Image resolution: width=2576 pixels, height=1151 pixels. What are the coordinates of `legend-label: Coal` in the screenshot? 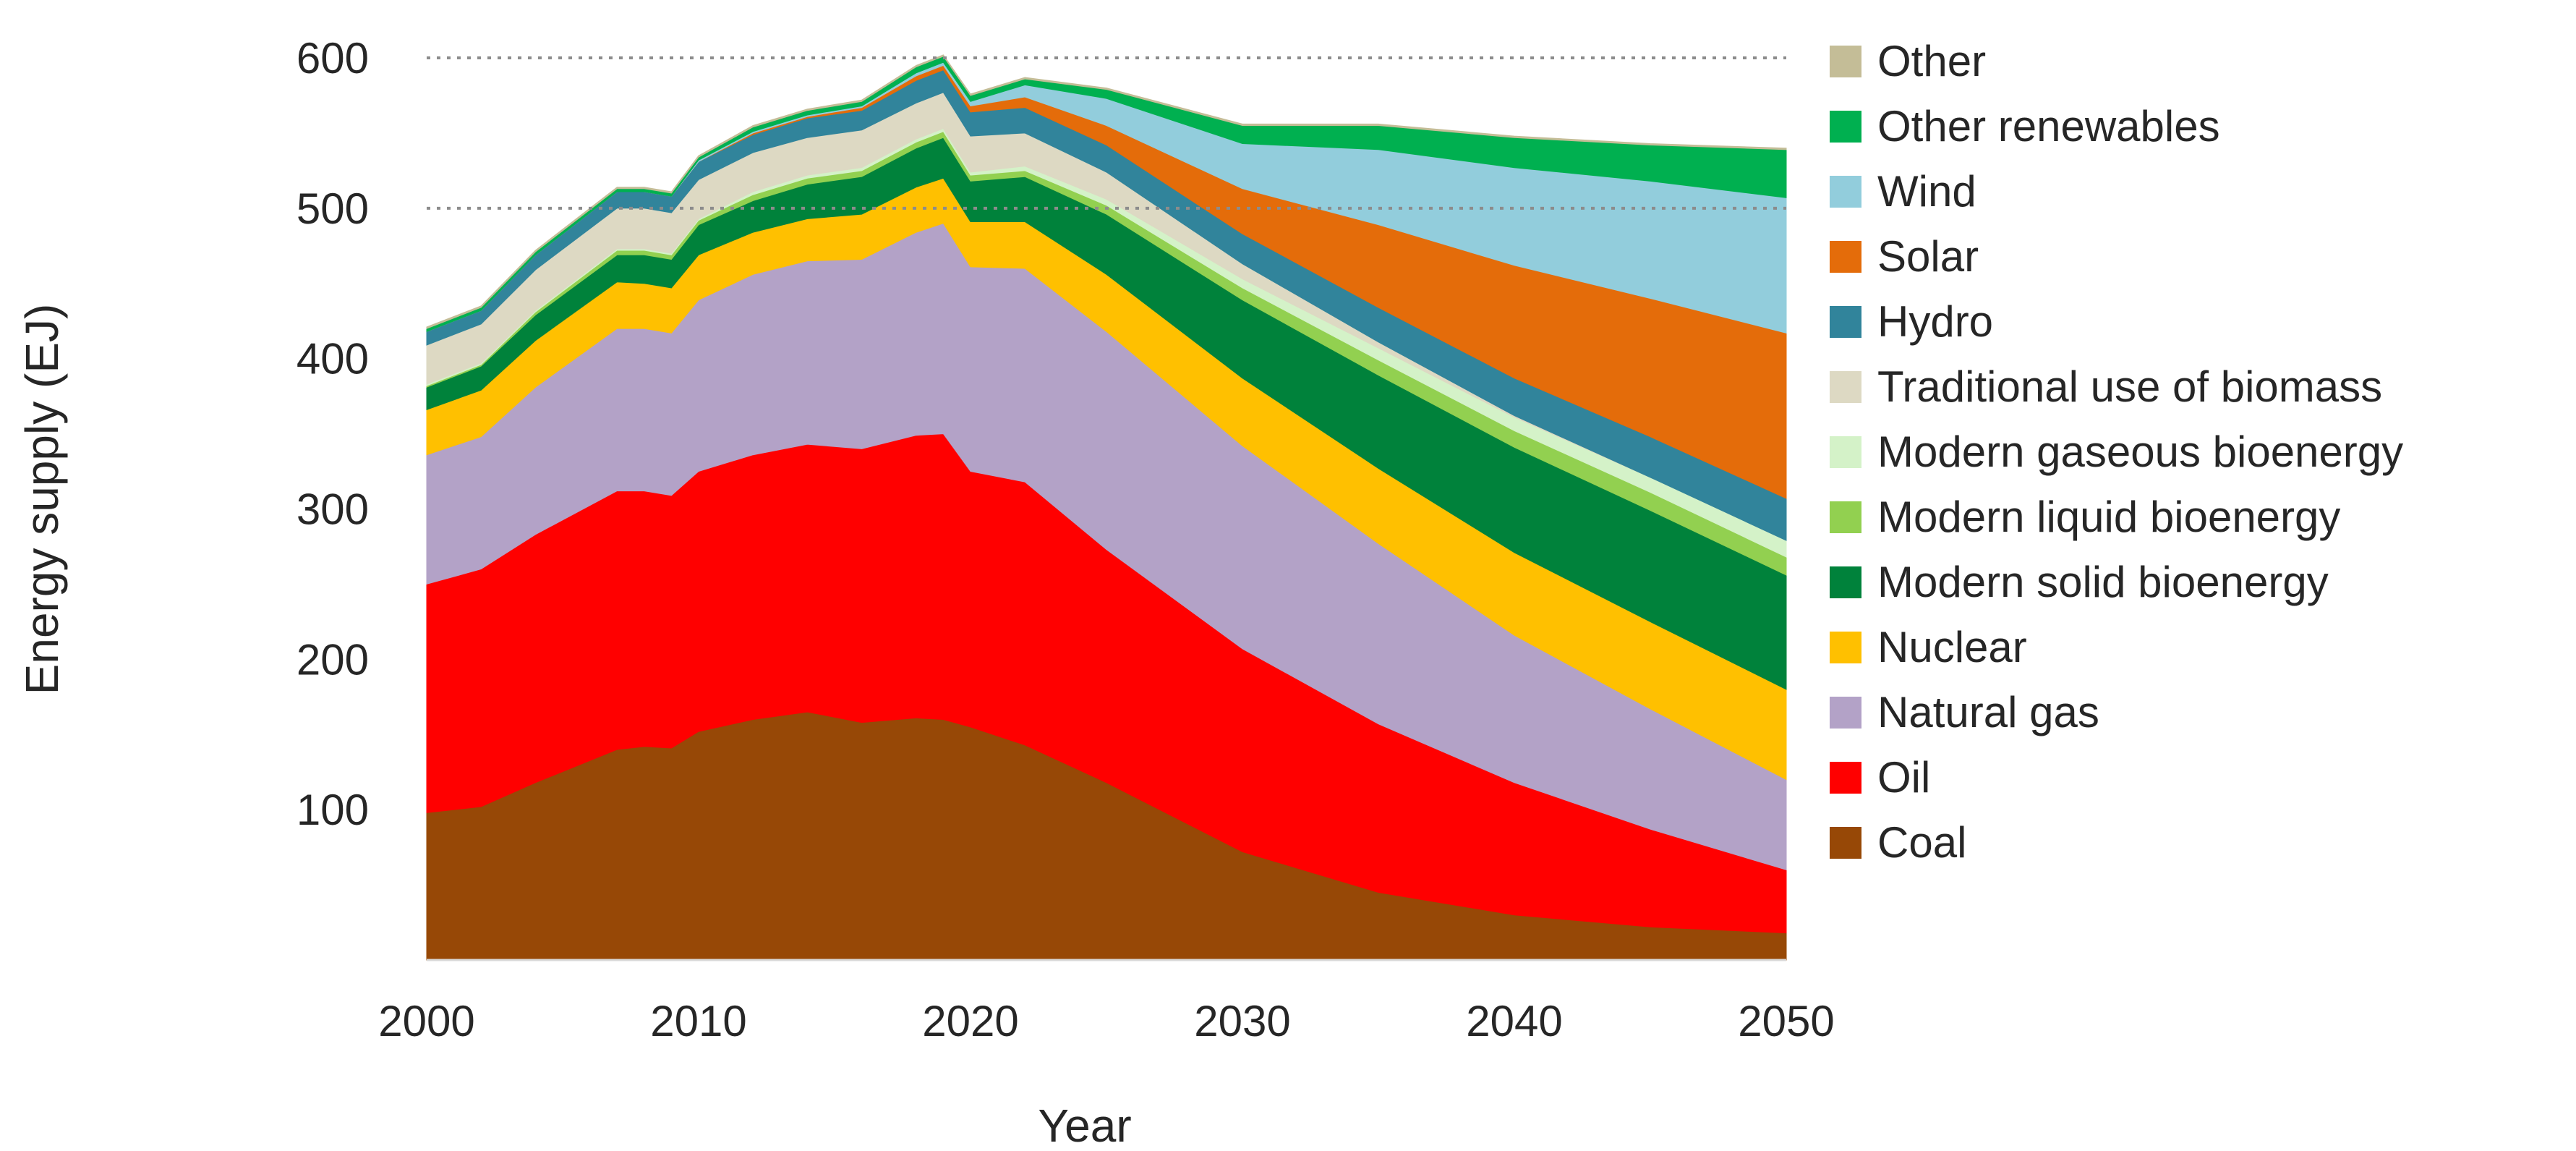 It's located at (1922, 842).